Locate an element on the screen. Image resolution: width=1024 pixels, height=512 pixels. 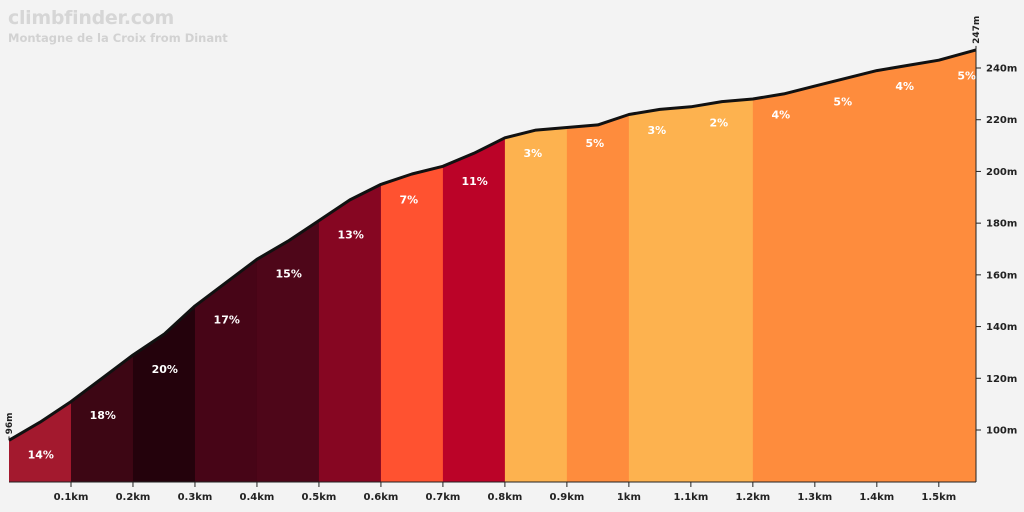
x-tick-label-11: 1.1km is located at coordinates (690, 497).